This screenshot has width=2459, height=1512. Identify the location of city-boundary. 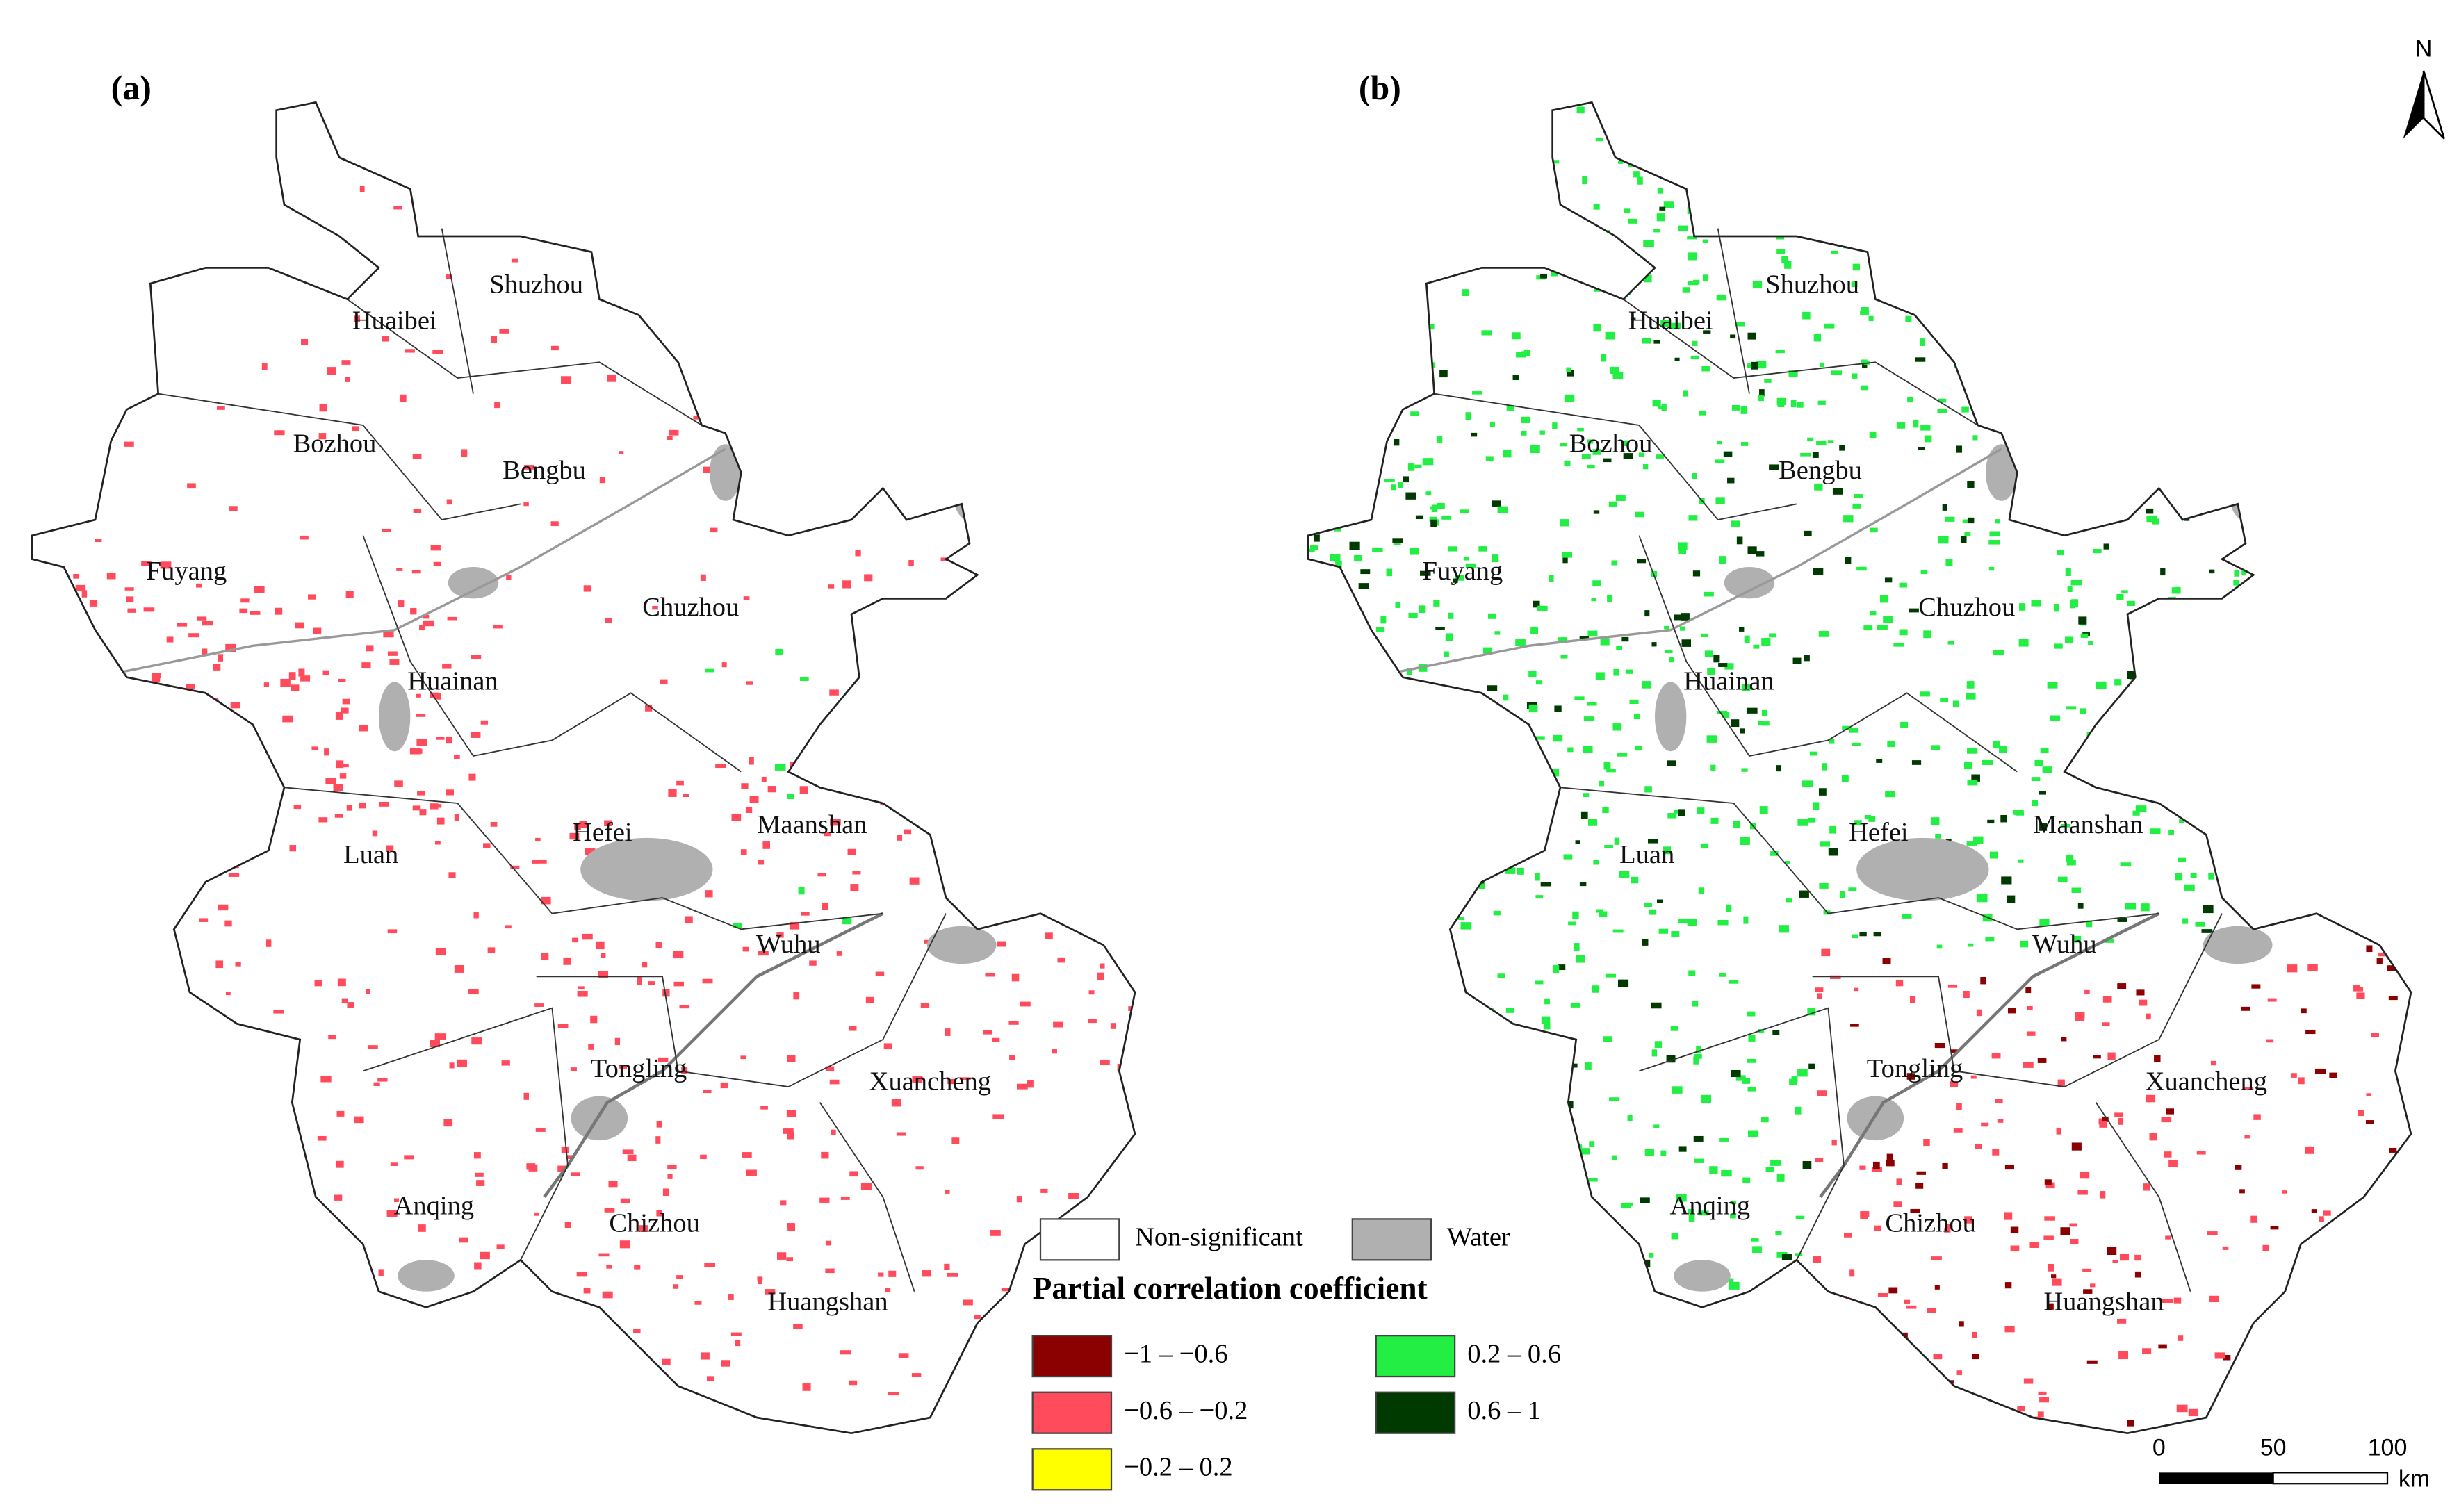
(1801, 362).